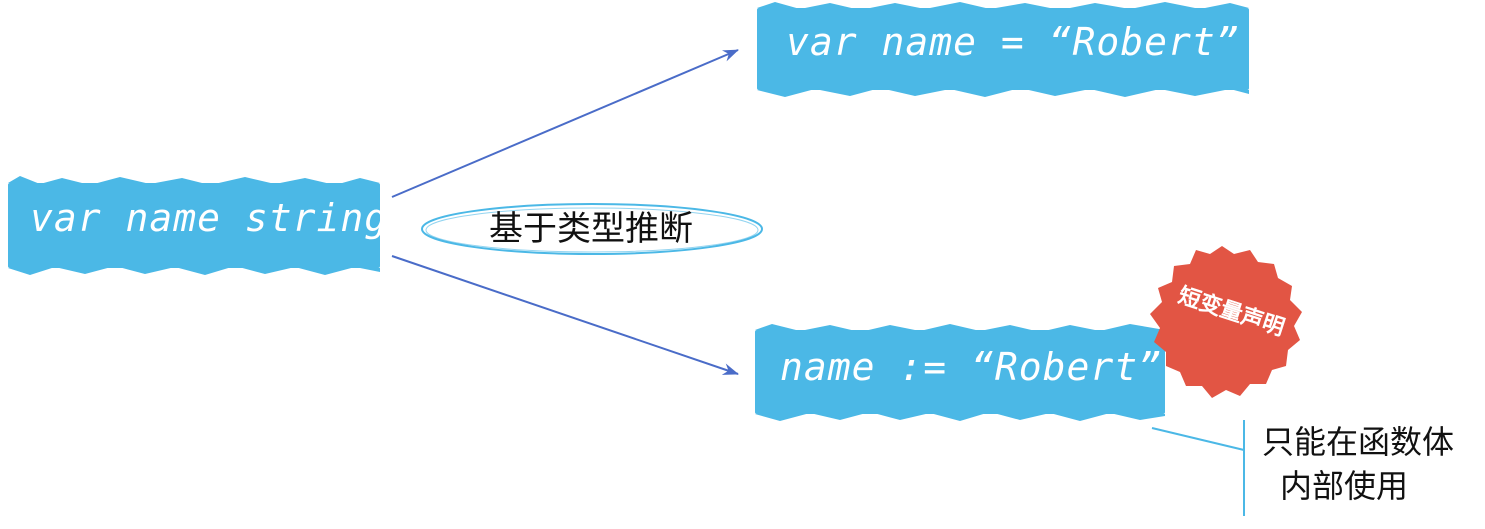  I want to click on type-inference-label: 基于类型推断, so click(591, 229).